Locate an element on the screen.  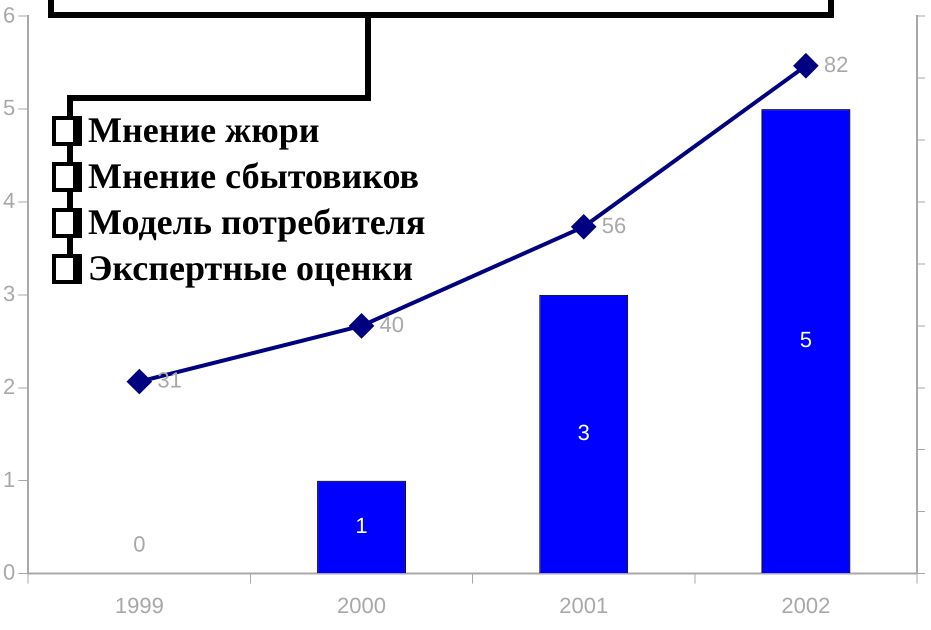
y-tick-label: 3 is located at coordinates (9, 293).